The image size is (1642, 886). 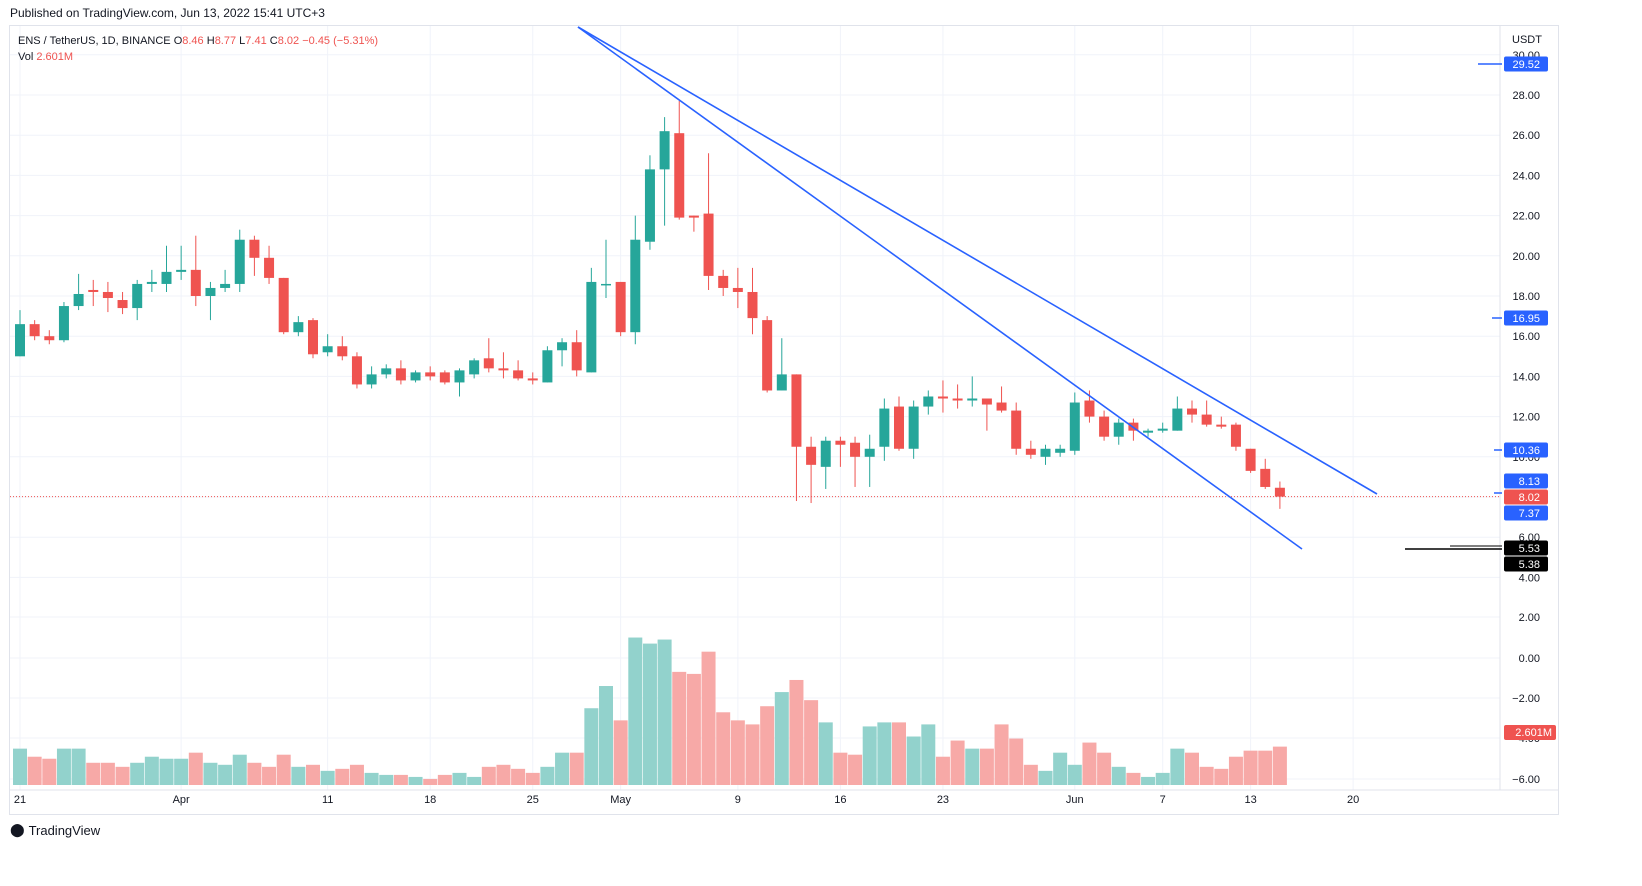 What do you see at coordinates (1529, 498) in the screenshot?
I see `price-label-text: 8.02` at bounding box center [1529, 498].